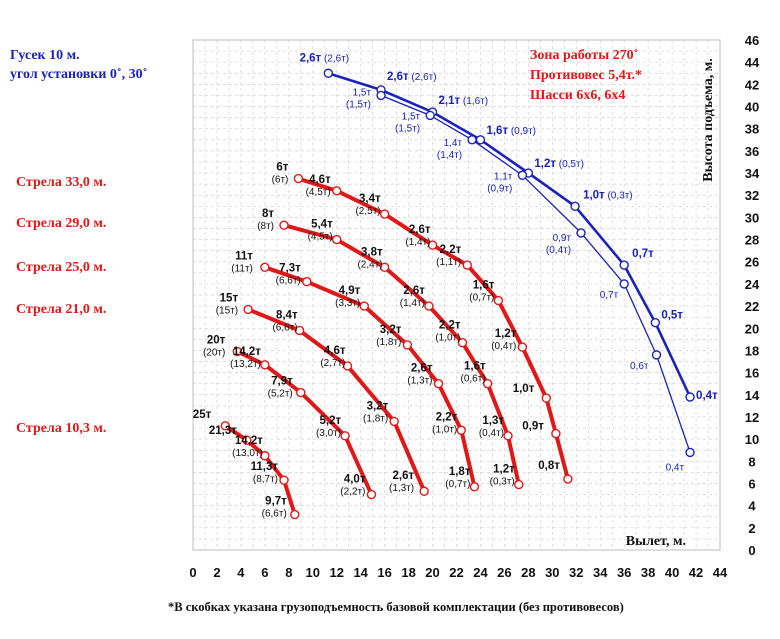 Image resolution: width=780 pixels, height=639 pixels. What do you see at coordinates (672, 316) in the screenshot?
I see `data-label: 0,5т` at bounding box center [672, 316].